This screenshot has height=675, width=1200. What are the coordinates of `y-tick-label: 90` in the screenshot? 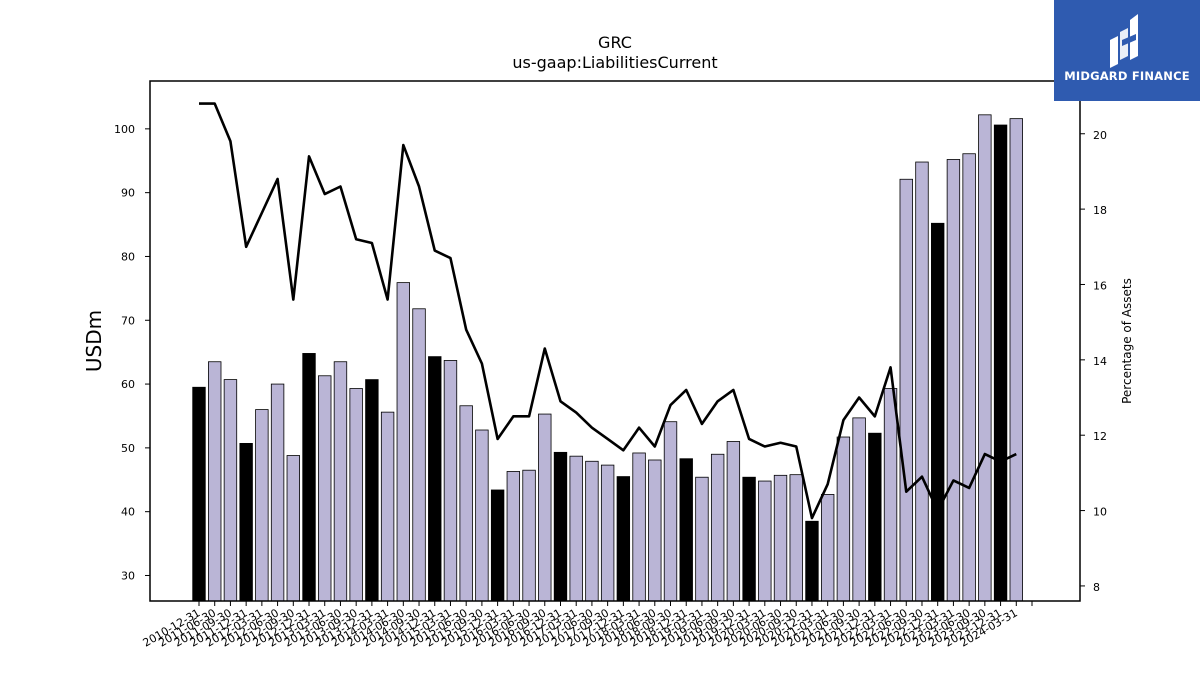 It's located at (128, 193).